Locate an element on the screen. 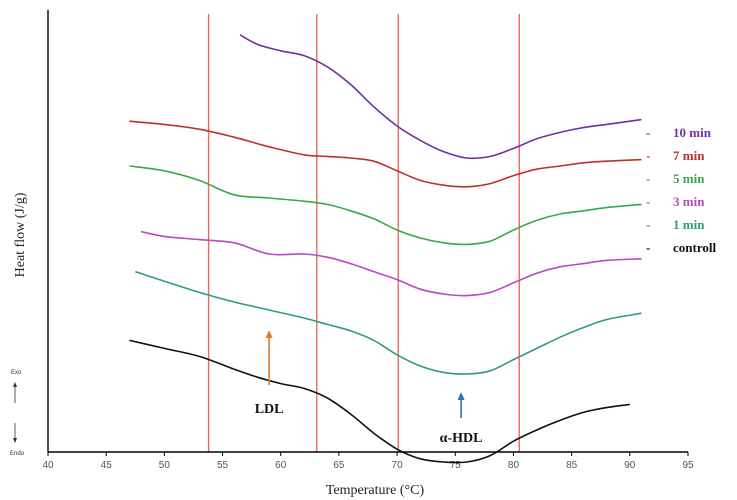  exo-label: Exo is located at coordinates (16, 373).